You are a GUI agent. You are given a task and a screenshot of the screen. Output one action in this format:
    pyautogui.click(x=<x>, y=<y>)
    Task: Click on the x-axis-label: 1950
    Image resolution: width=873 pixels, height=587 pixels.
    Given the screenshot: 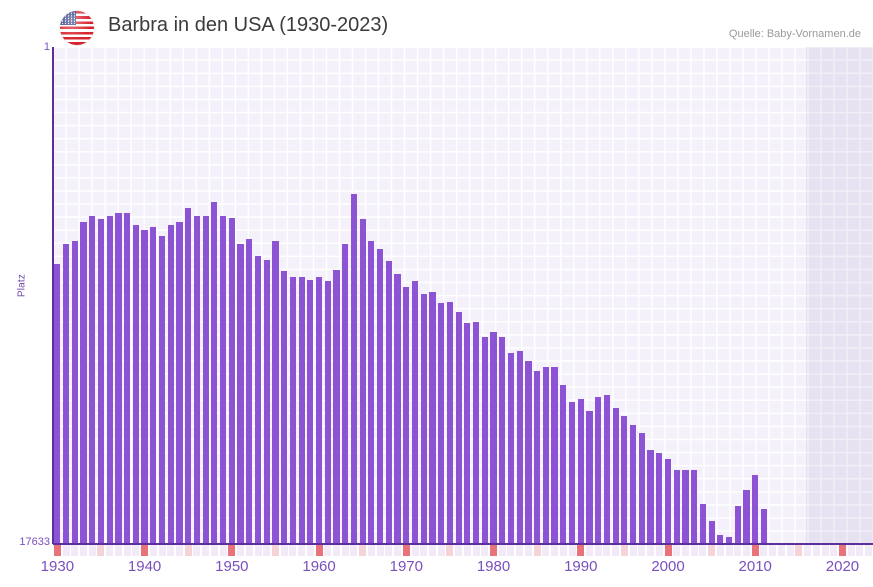 What is the action you would take?
    pyautogui.click(x=232, y=566)
    